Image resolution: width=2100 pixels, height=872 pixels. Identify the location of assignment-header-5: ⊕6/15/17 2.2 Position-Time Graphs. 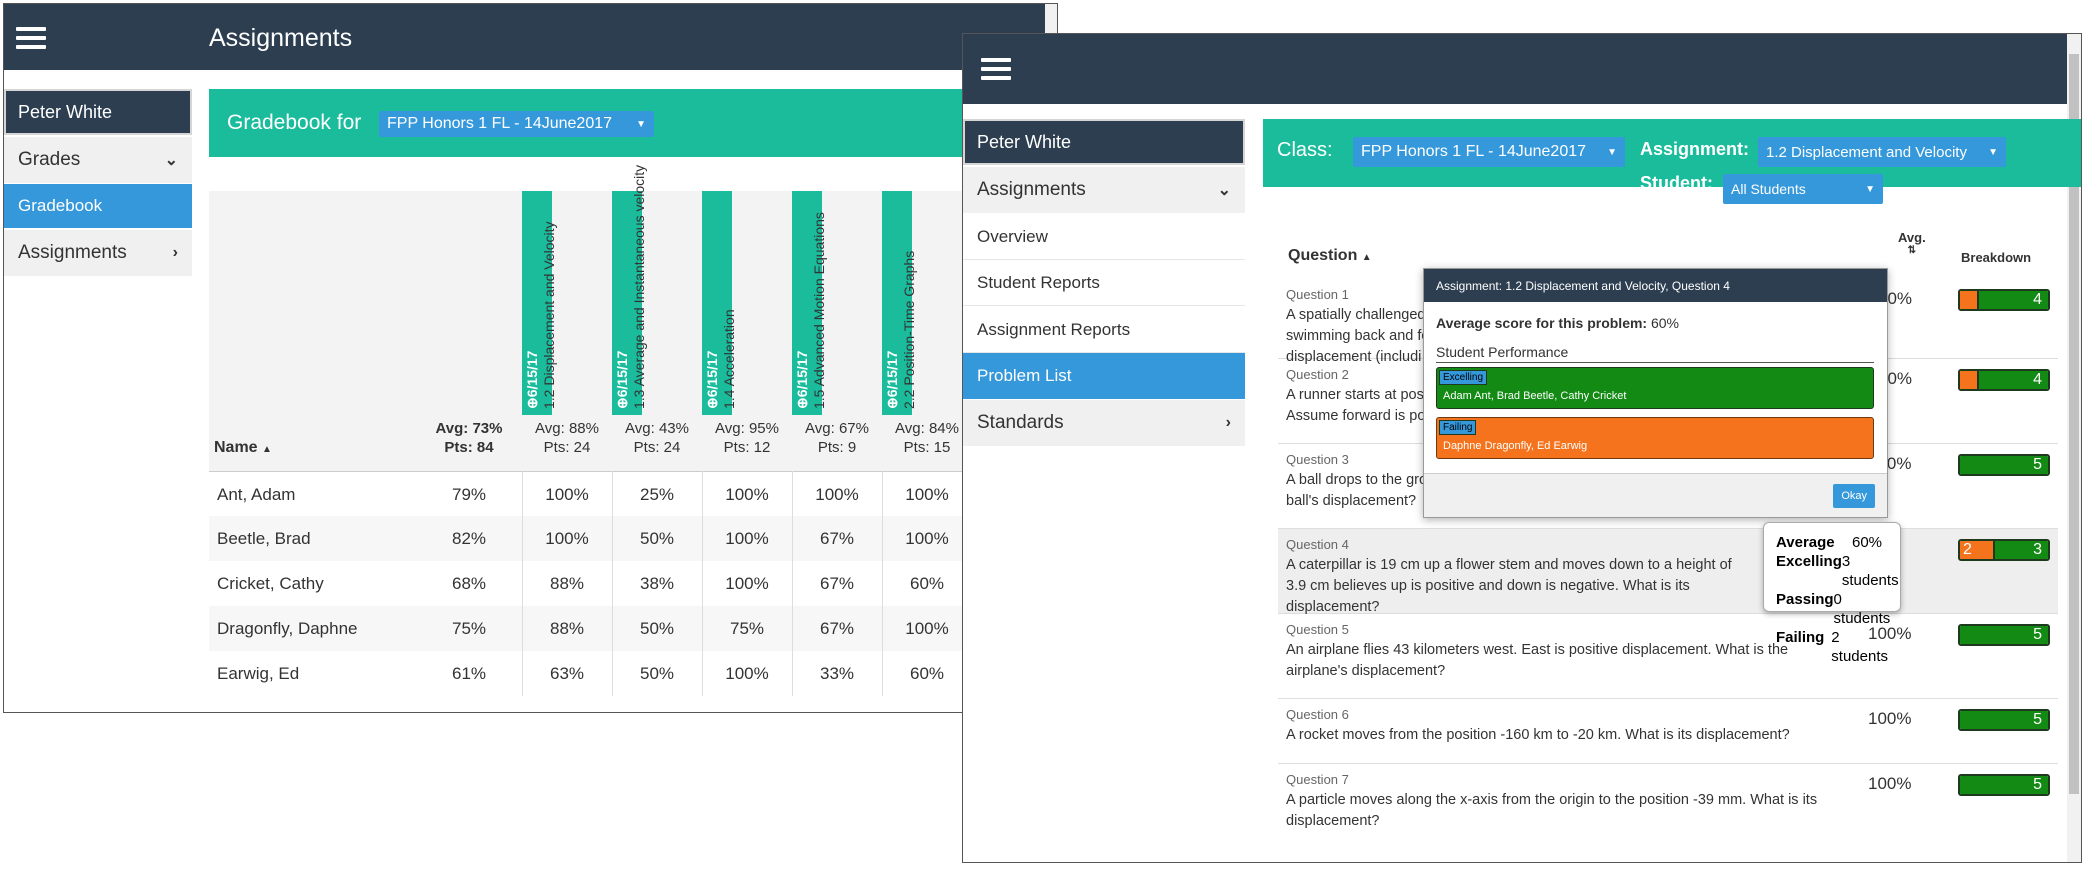
(899, 303).